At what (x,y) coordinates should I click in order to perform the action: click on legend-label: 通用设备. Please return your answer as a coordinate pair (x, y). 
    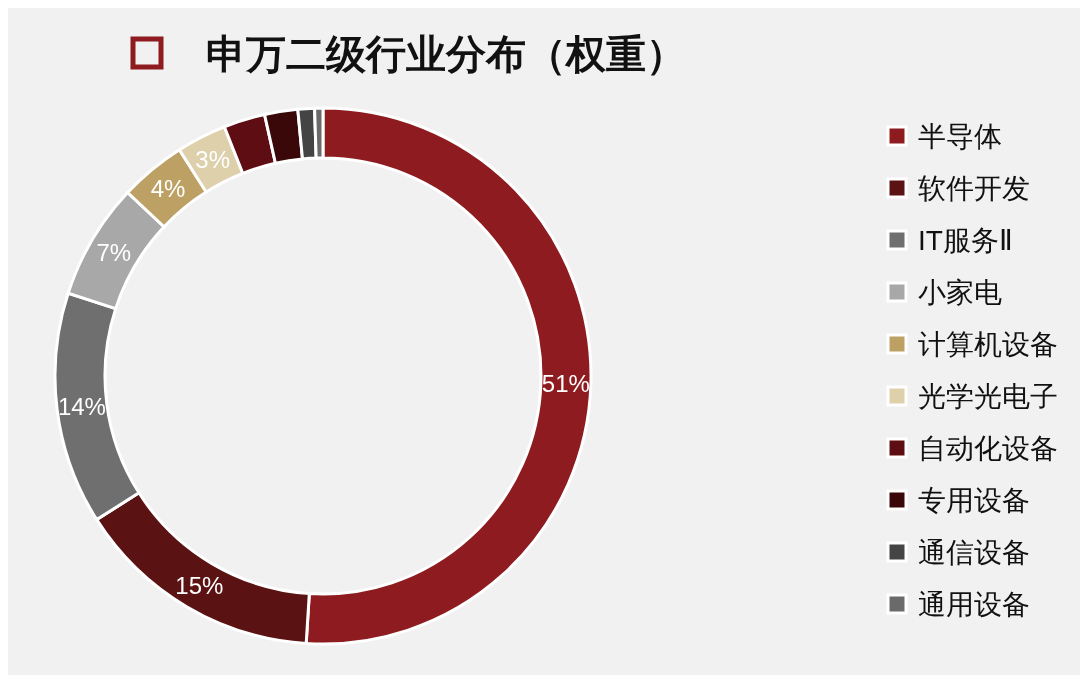
    Looking at the image, I should click on (974, 604).